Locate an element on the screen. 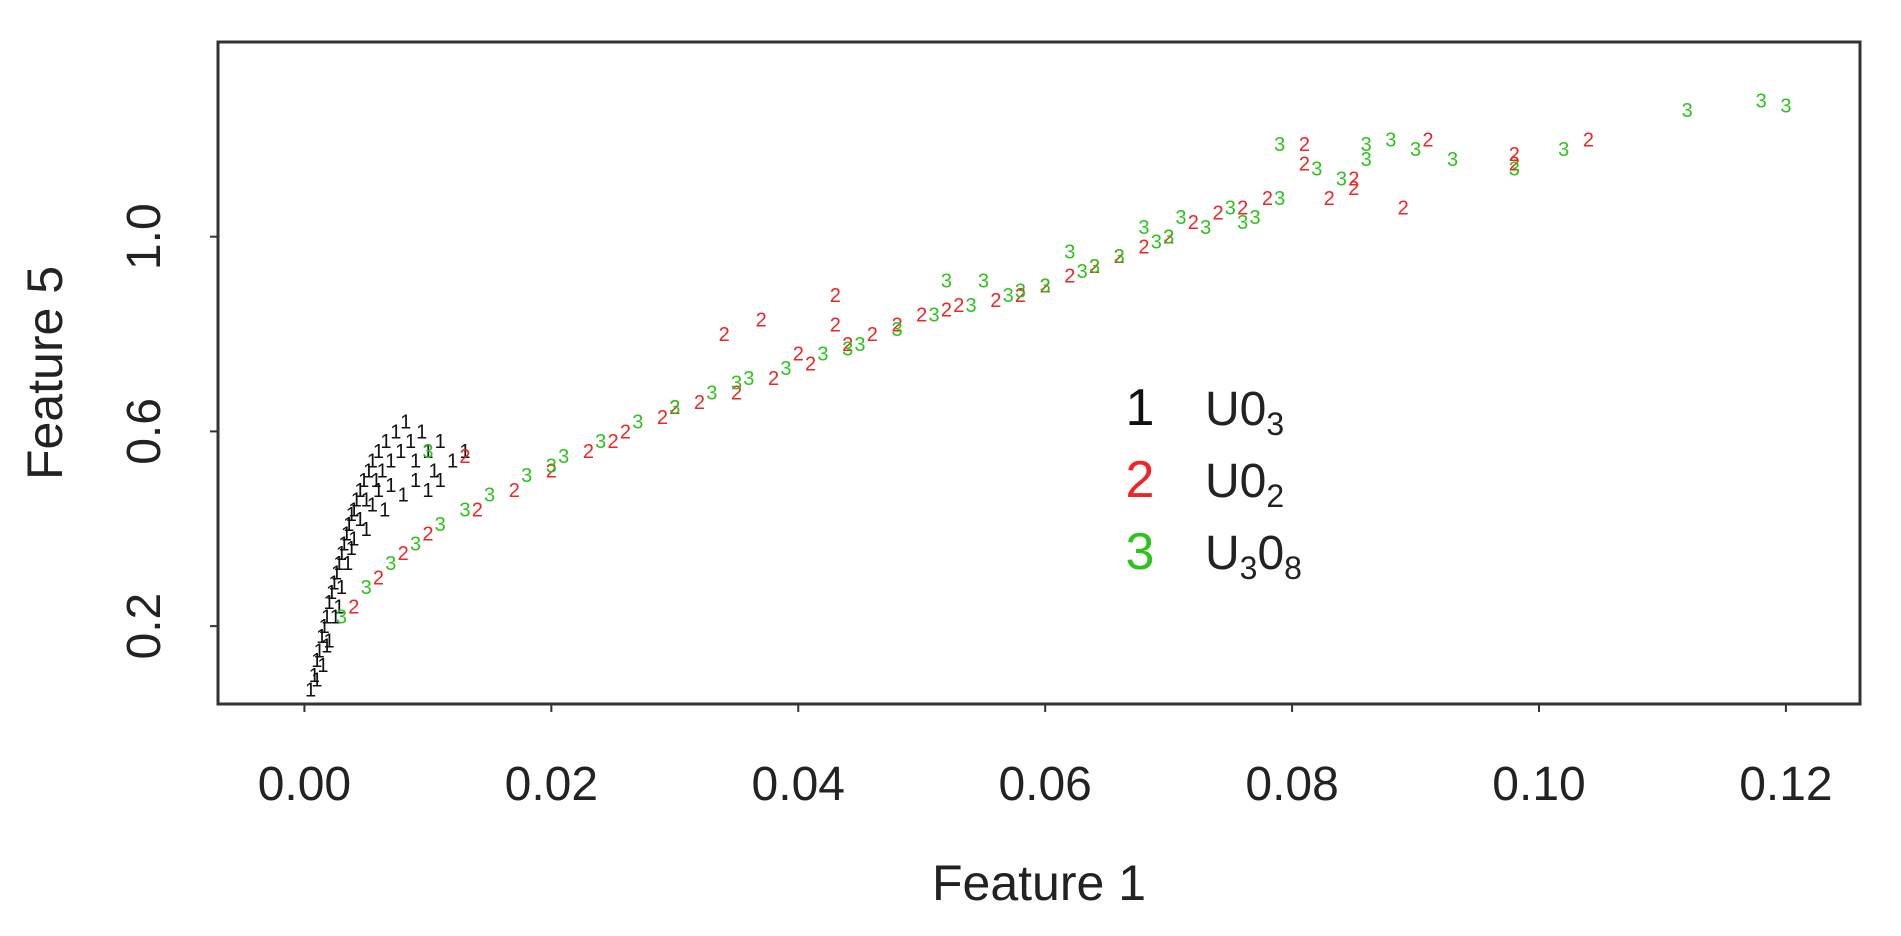 The width and height of the screenshot is (1901, 936). x-tick-label: 0.10 is located at coordinates (1538, 784).